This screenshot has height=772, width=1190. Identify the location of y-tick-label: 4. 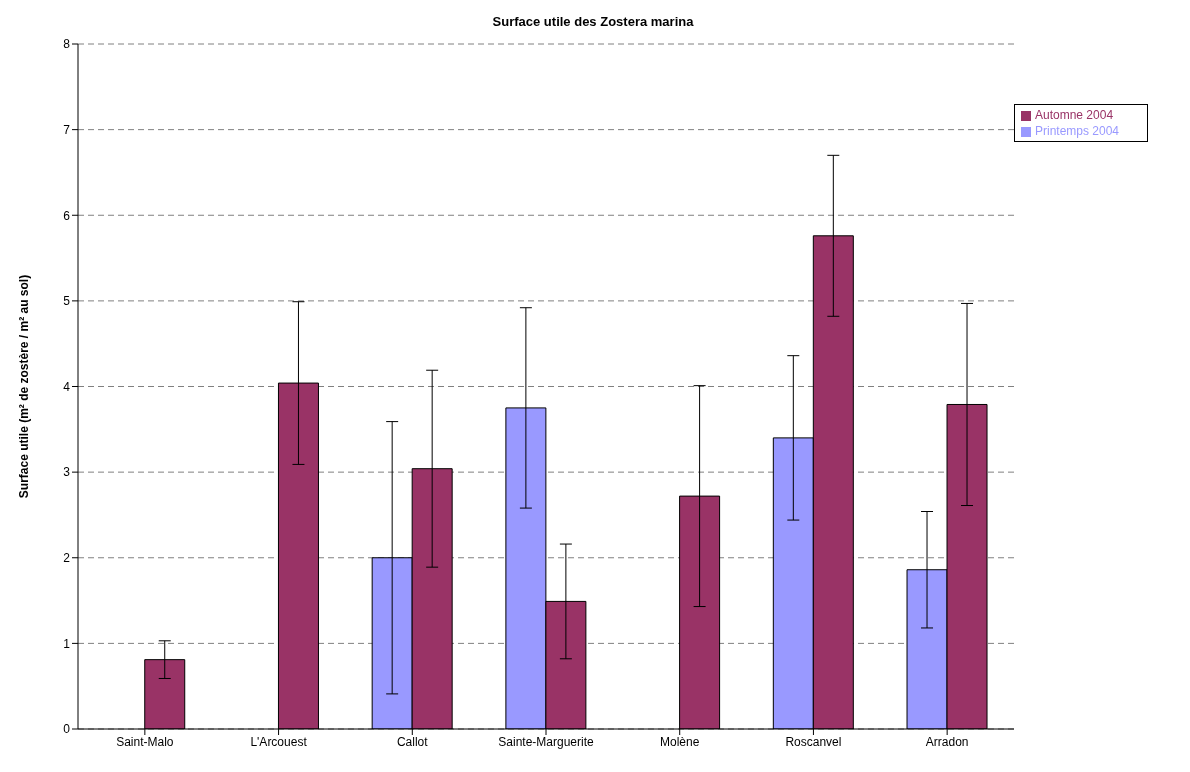
(67, 386).